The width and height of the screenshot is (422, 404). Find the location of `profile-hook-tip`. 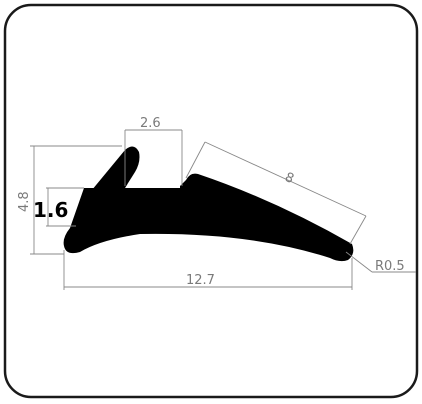

profile-hook-tip is located at coordinates (113, 171).